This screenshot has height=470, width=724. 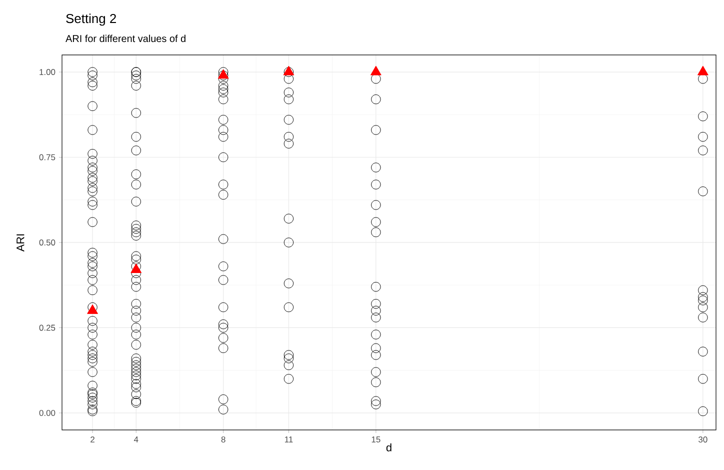 What do you see at coordinates (47, 413) in the screenshot?
I see `y-tick-label: 0.00` at bounding box center [47, 413].